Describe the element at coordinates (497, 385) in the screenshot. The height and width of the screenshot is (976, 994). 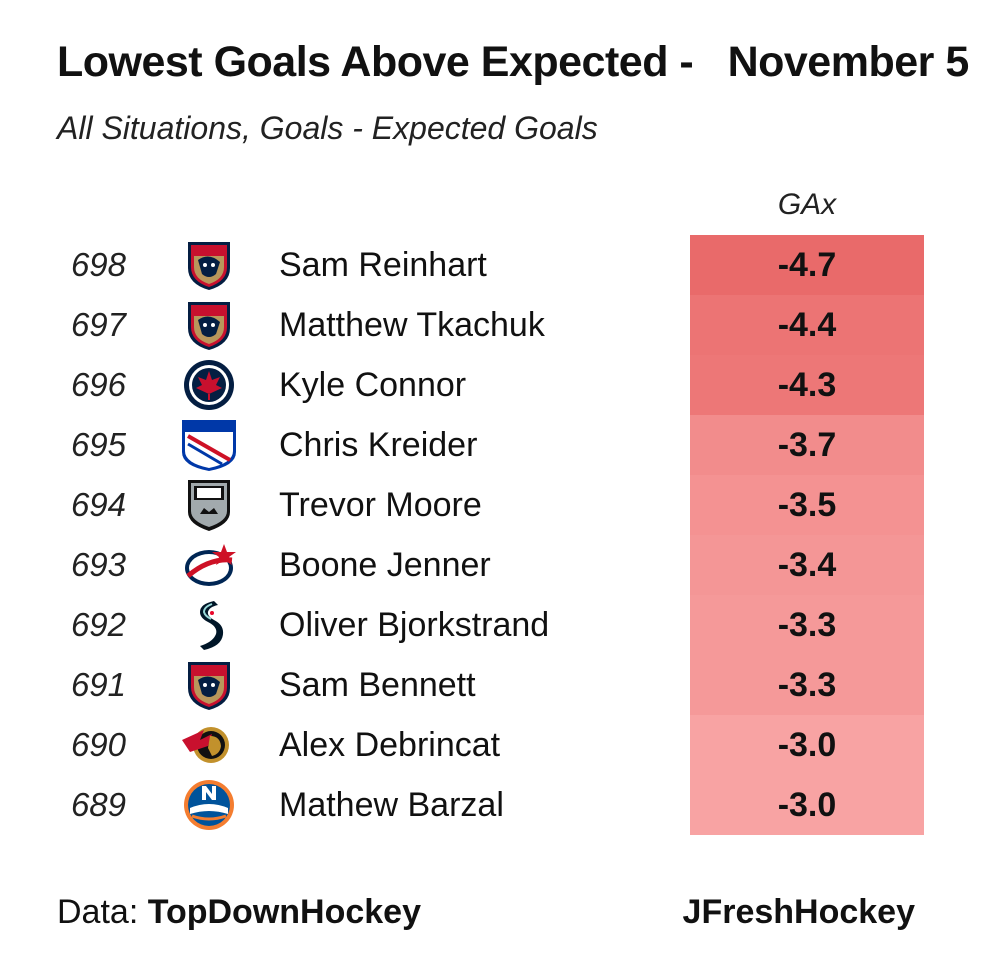
I see `table-row: 696 Kyle Connor -4.3` at that location.